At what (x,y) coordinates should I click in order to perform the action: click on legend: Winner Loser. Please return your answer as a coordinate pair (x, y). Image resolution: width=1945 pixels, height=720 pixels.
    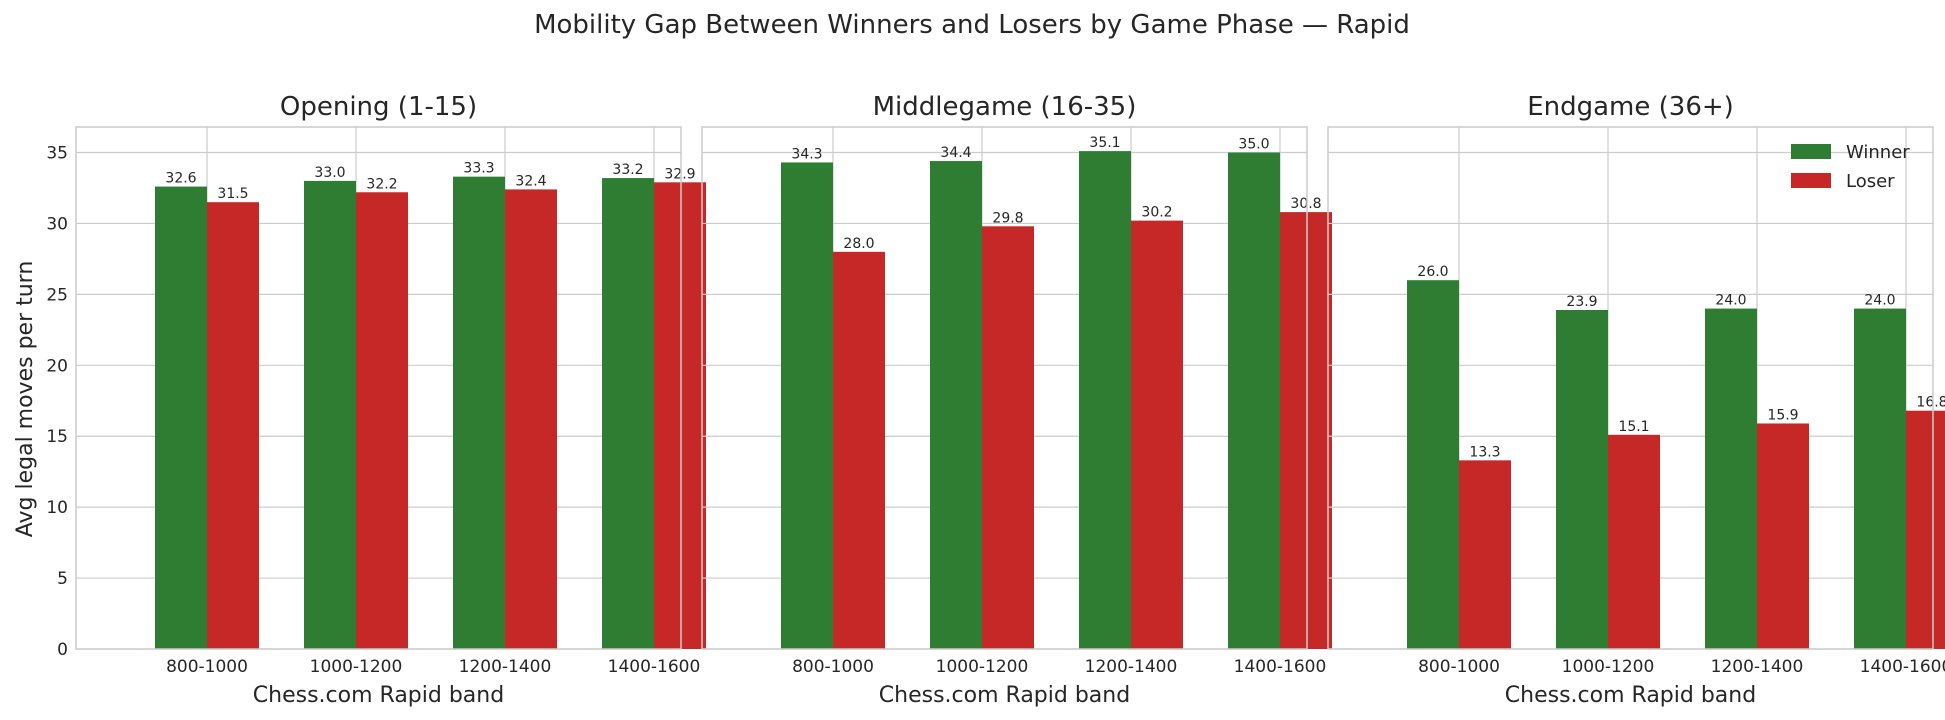
    Looking at the image, I should click on (1850, 167).